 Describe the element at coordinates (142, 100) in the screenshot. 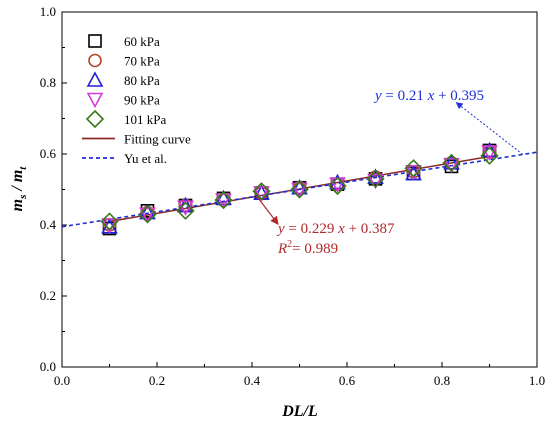

I see `legend-label: 90 kPa` at that location.